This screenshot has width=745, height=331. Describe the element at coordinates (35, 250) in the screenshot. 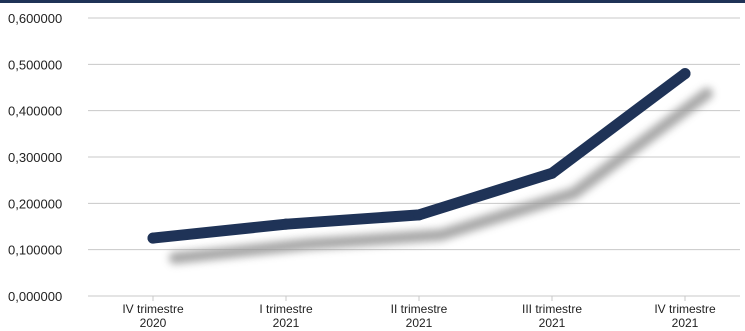

I see `y-tick-label: 0,100000` at that location.